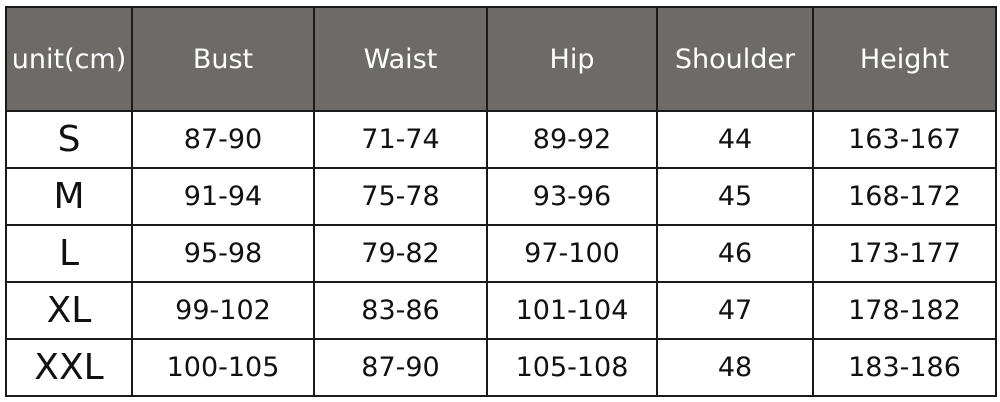  What do you see at coordinates (572, 367) in the screenshot?
I see `measurement-cell: 105-108` at bounding box center [572, 367].